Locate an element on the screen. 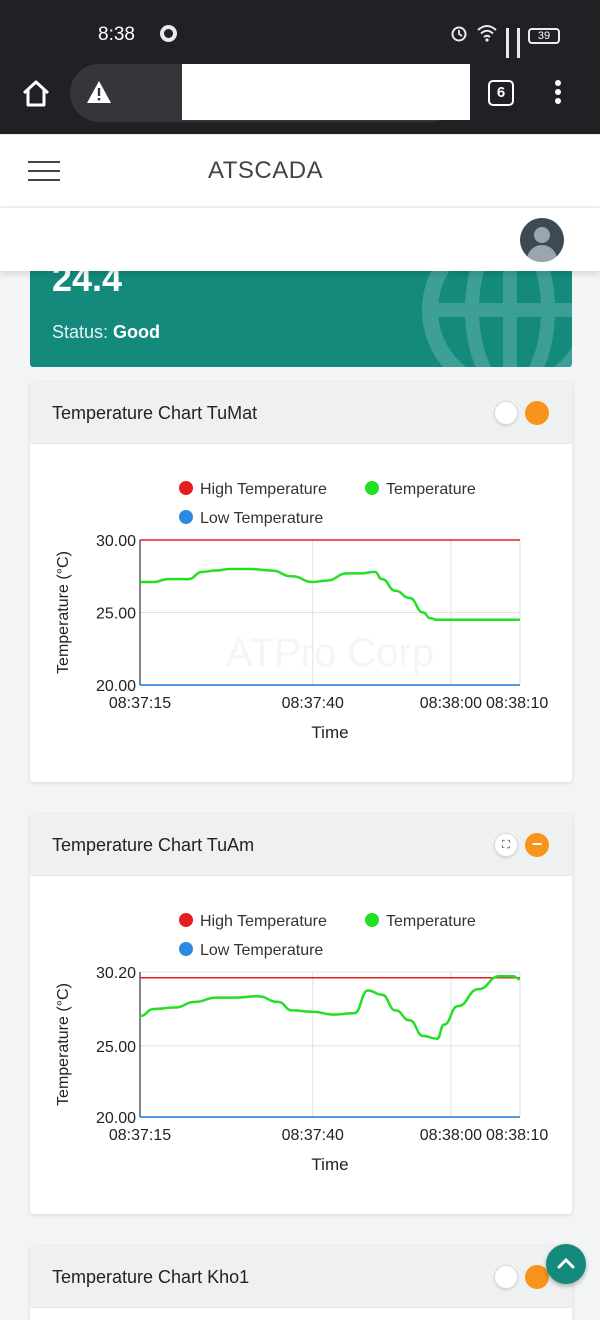 This screenshot has width=600, height=1320. y-tick-label: 30.20 is located at coordinates (116, 973).